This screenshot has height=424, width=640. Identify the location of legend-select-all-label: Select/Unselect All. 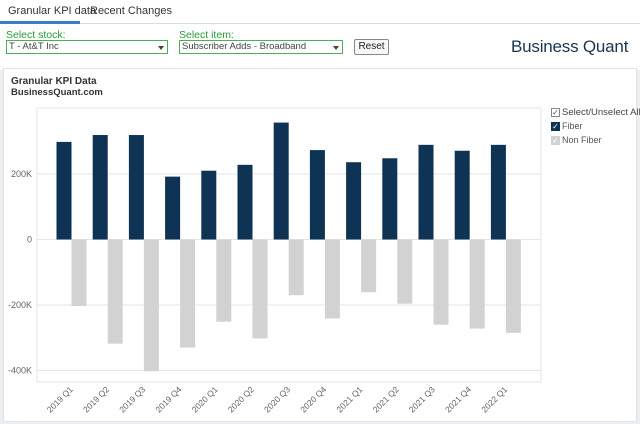
(601, 112).